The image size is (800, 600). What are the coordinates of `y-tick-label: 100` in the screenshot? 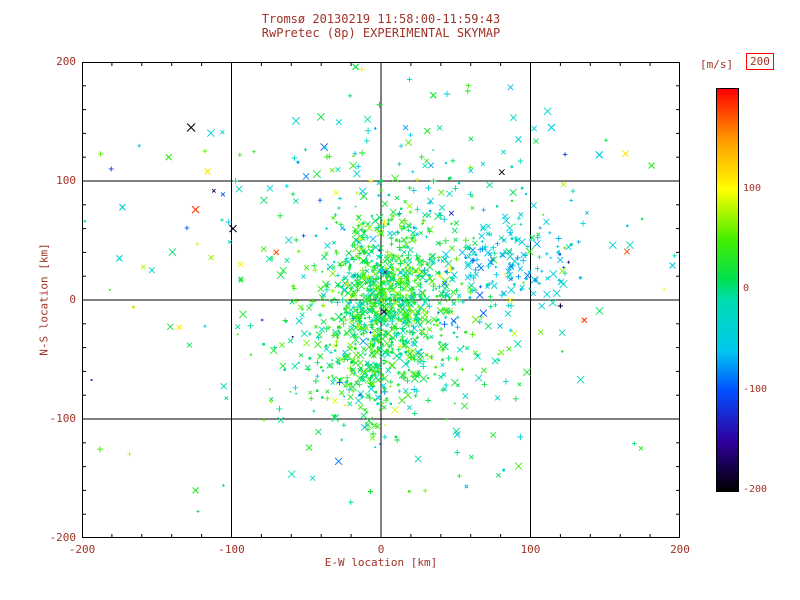 It's located at (66, 180).